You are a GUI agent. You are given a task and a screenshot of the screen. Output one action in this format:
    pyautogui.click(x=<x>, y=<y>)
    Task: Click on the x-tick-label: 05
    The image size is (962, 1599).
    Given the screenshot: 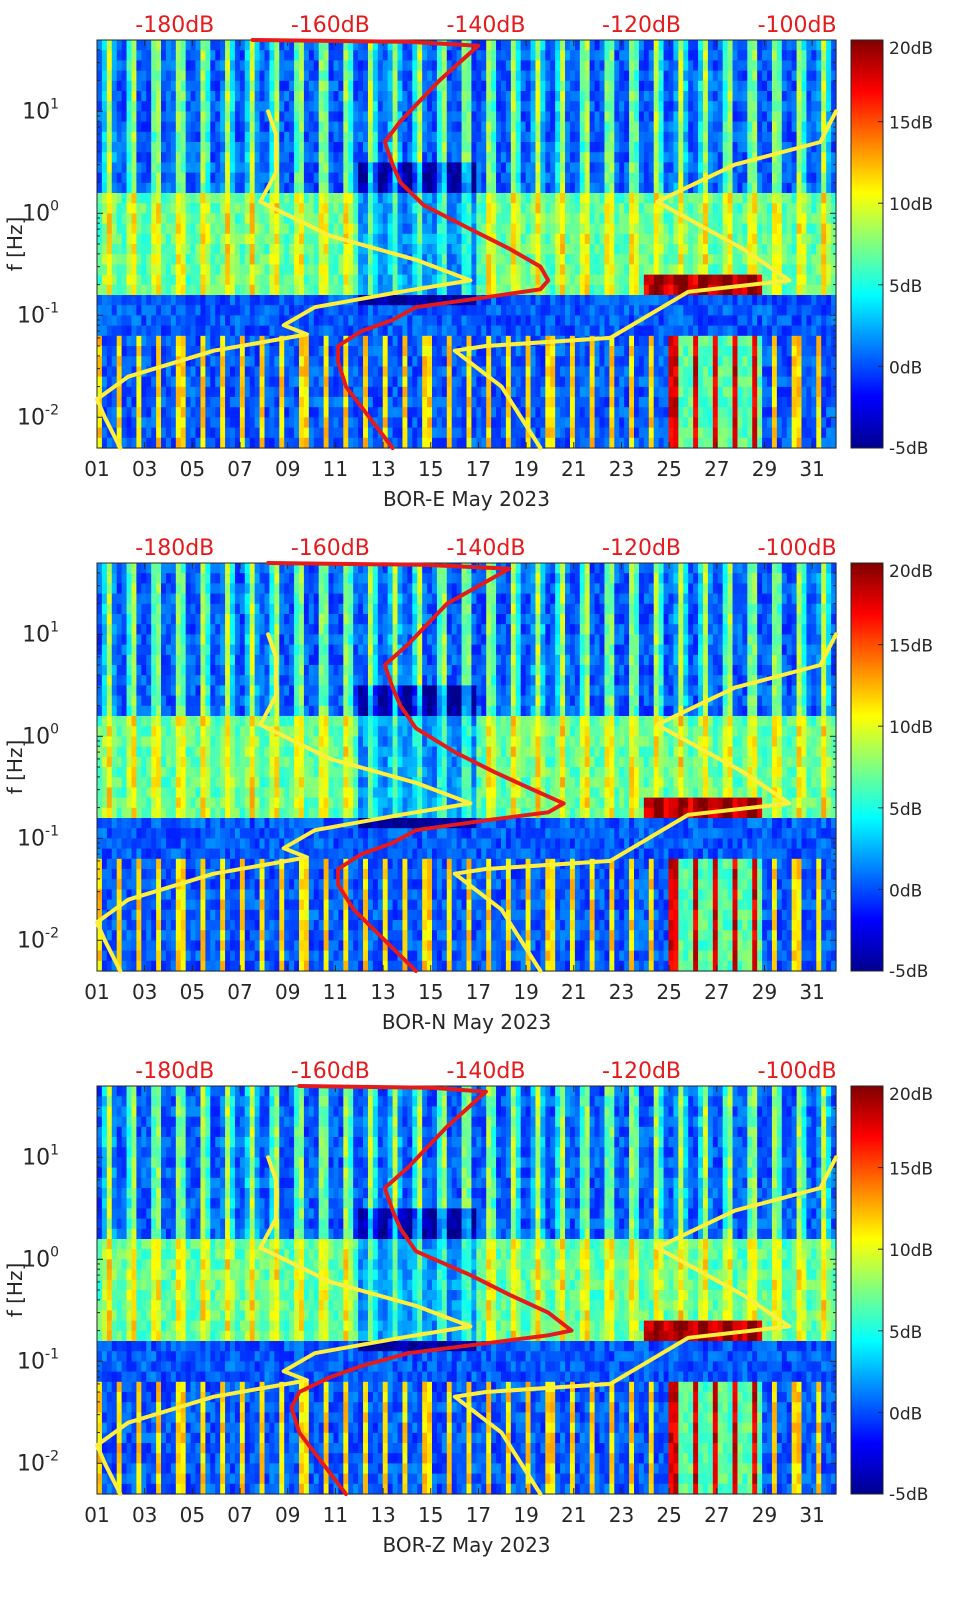 What is the action you would take?
    pyautogui.click(x=192, y=469)
    